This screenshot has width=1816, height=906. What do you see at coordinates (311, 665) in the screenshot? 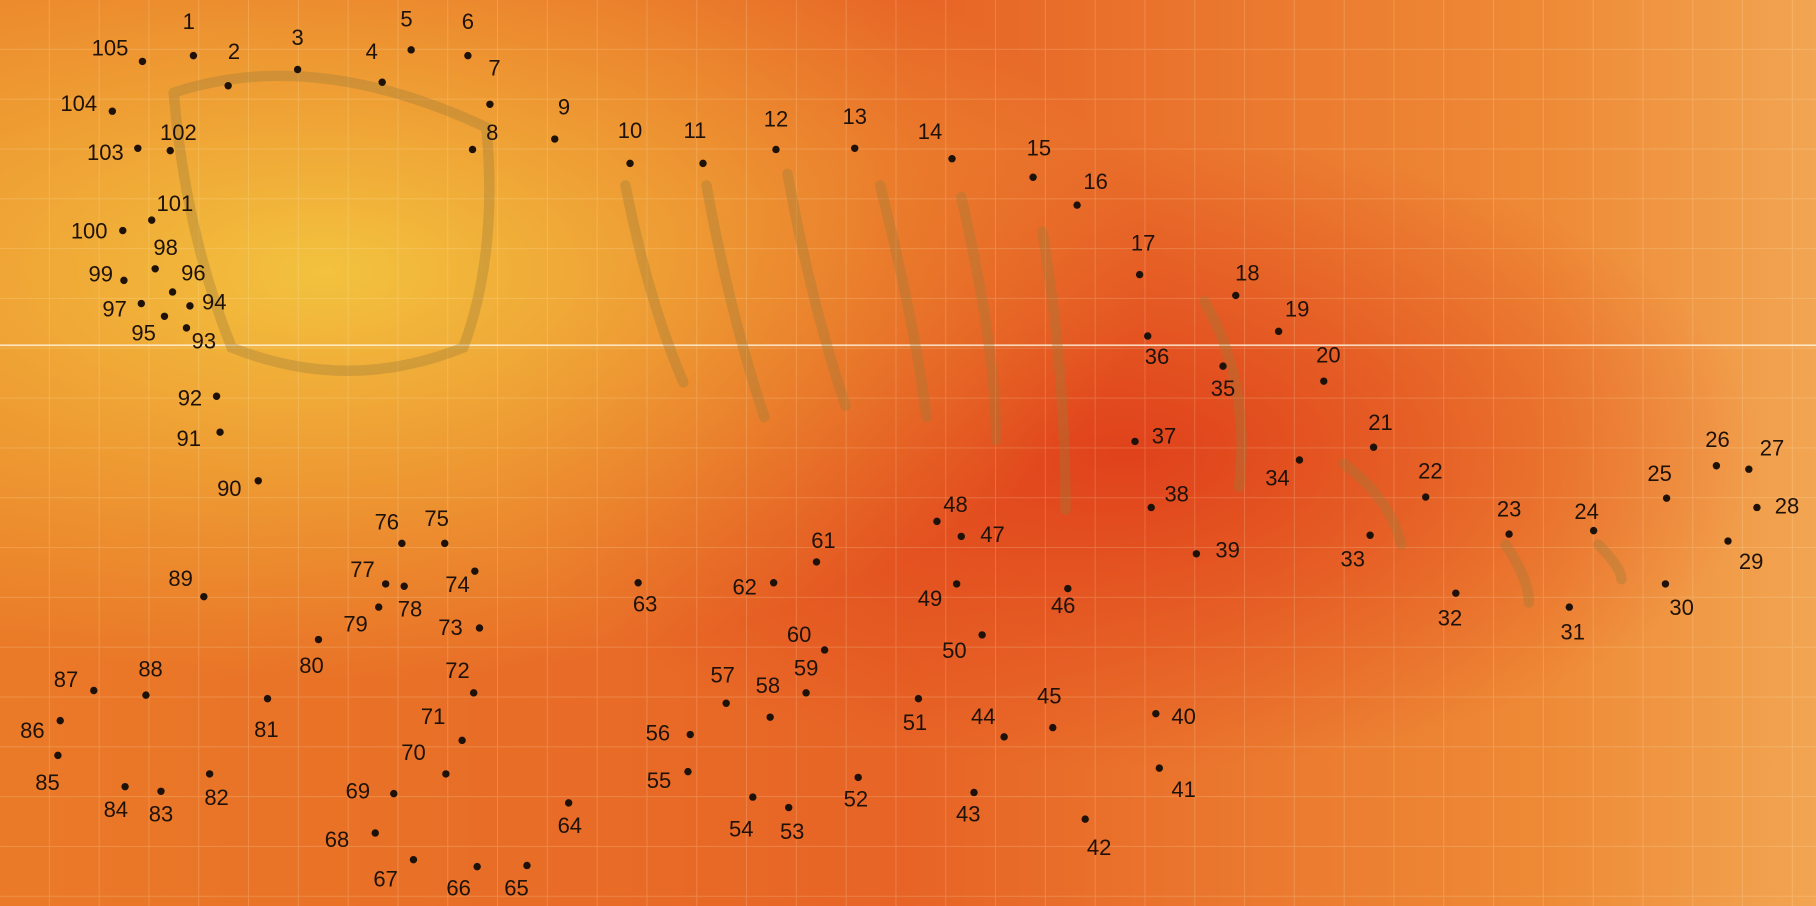
I see `dot-number: 80` at bounding box center [311, 665].